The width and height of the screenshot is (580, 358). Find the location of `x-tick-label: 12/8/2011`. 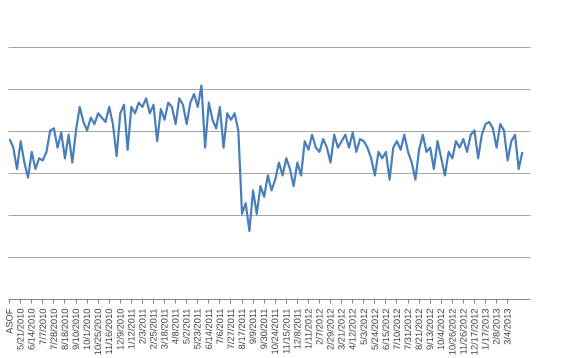

x-tick-label: 12/8/2011 is located at coordinates (297, 329).